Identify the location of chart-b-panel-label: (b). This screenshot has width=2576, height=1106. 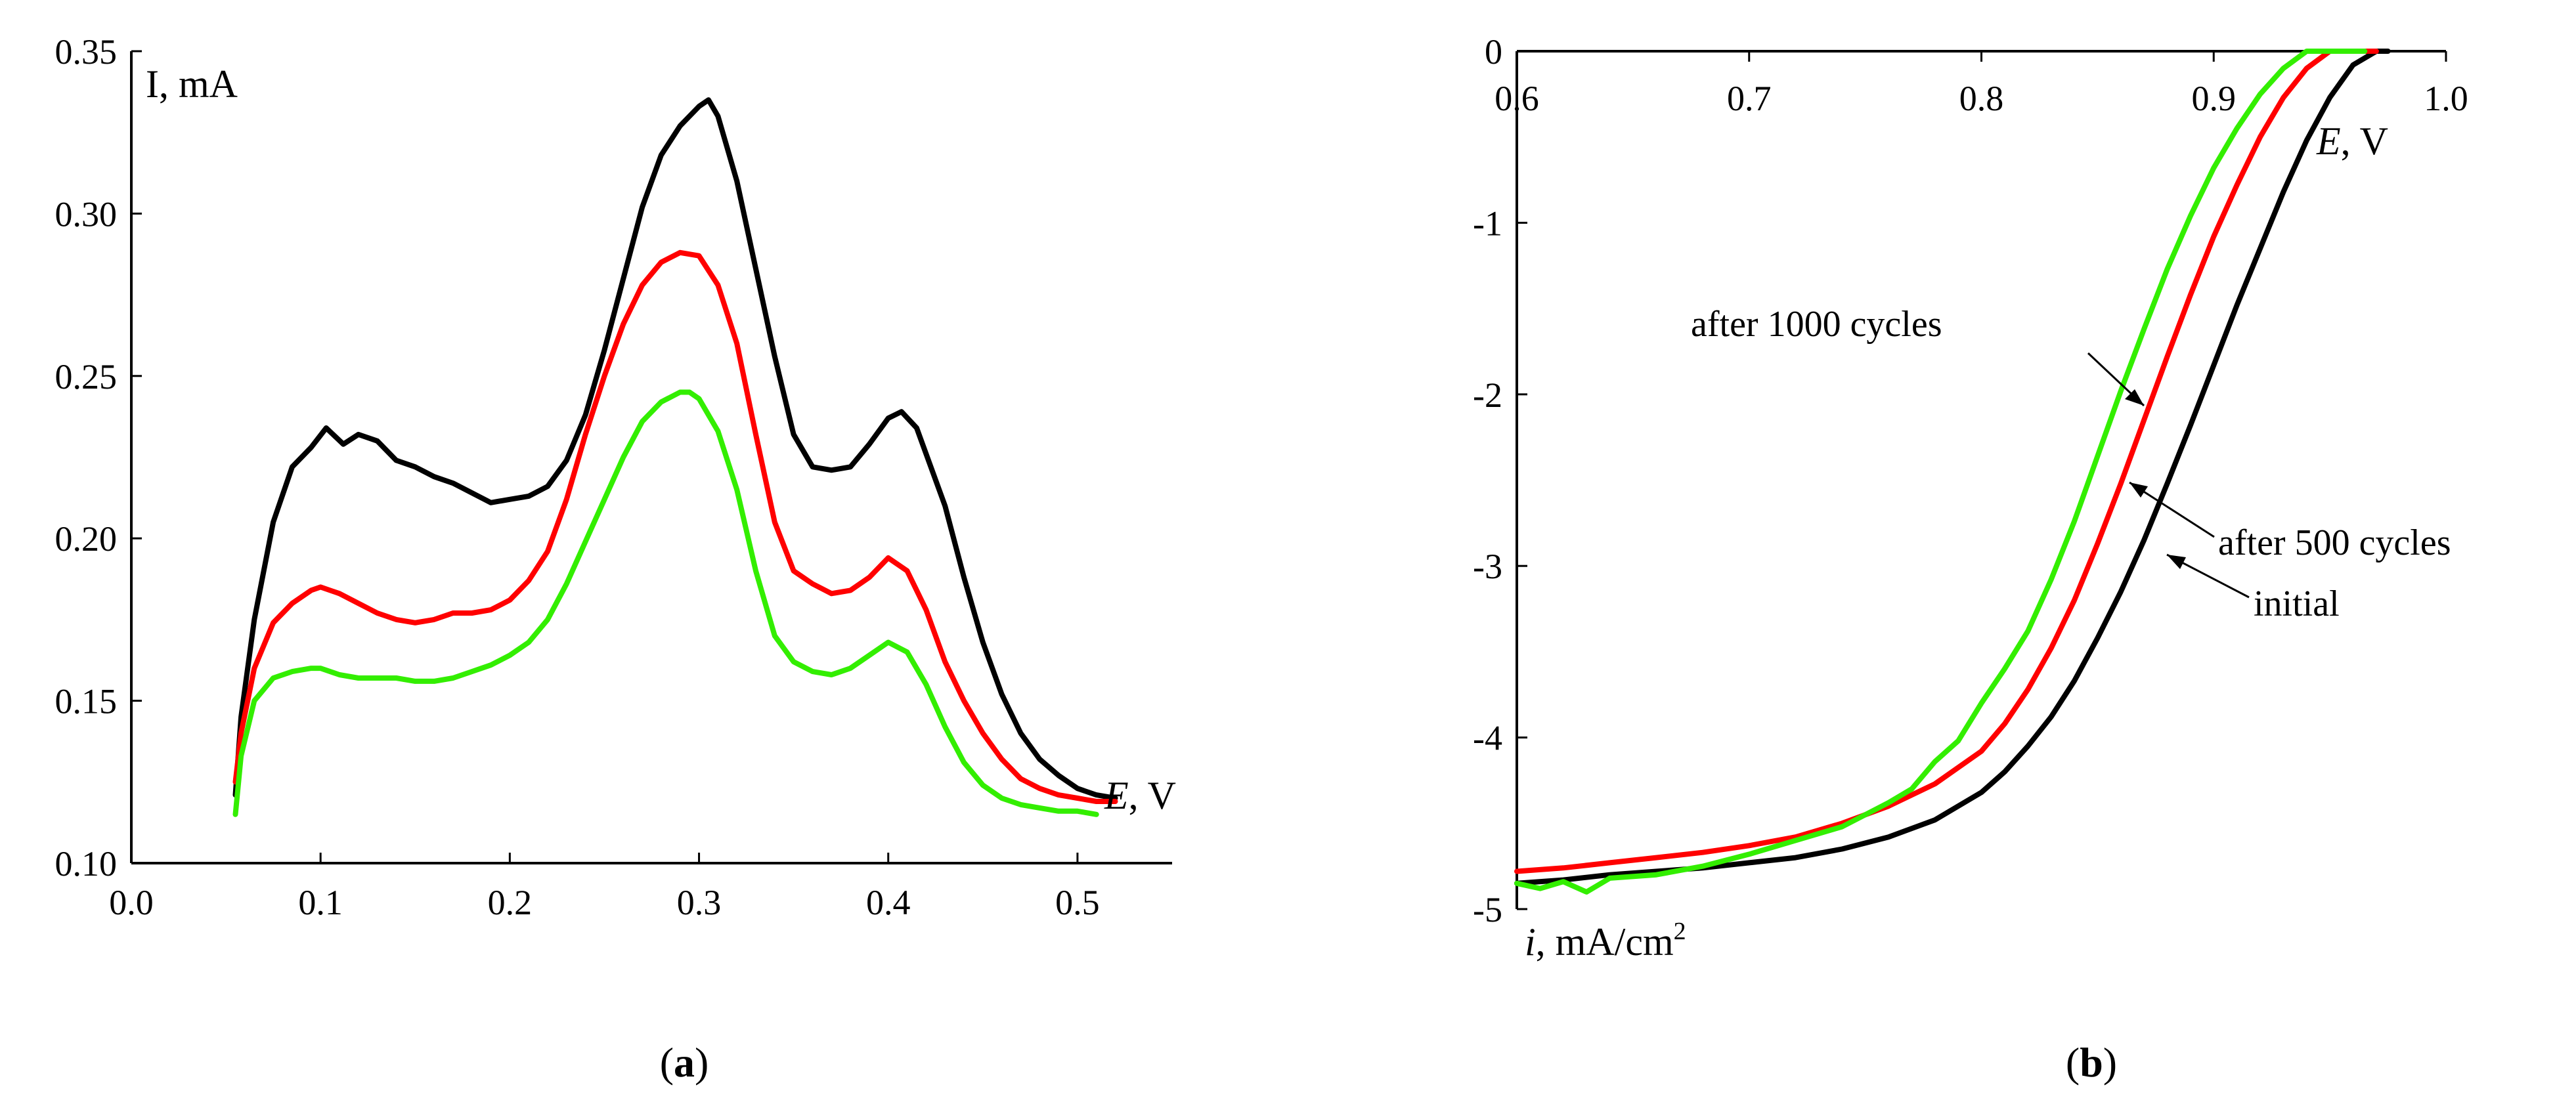
(2091, 1062).